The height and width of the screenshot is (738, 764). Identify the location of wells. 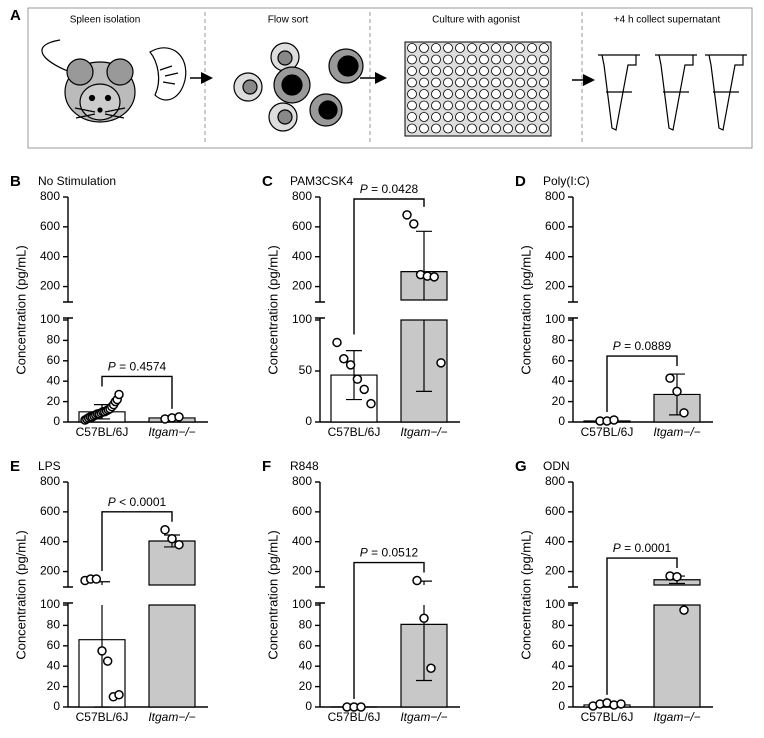
(478, 88).